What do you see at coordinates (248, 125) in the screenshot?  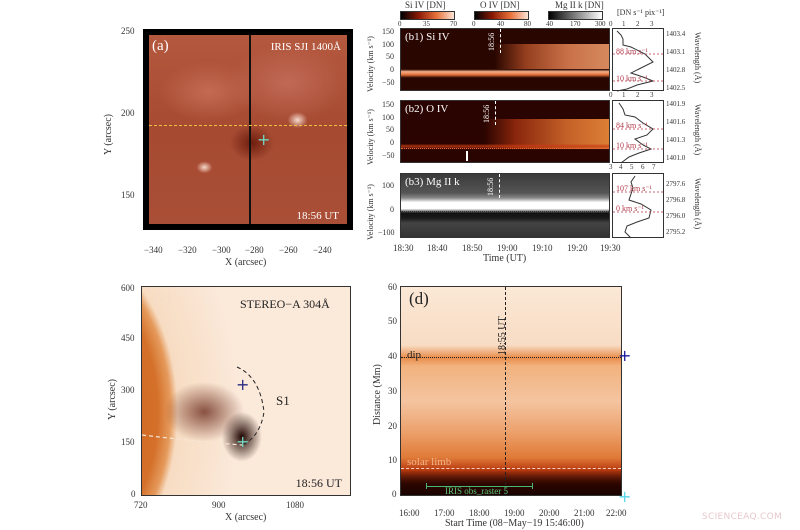 I see `cut-dashed-line` at bounding box center [248, 125].